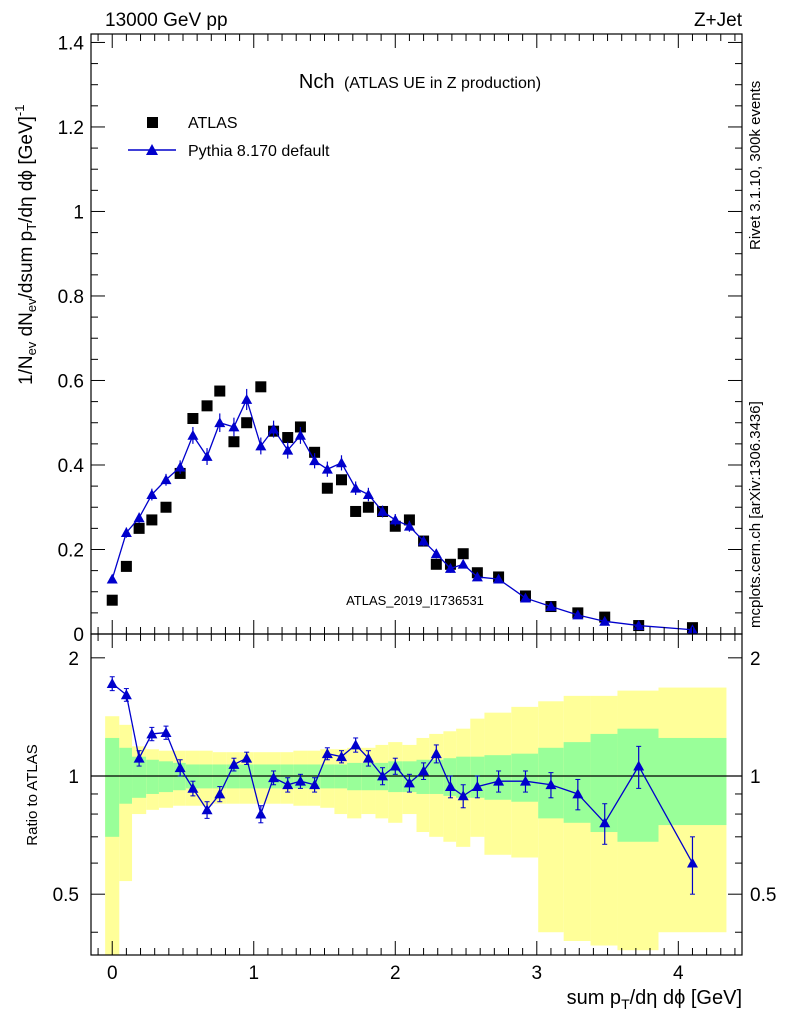 The width and height of the screenshot is (786, 1024). What do you see at coordinates (654, 999) in the screenshot?
I see `x-axis-label: sum pT/dη dϕ [GeV]` at bounding box center [654, 999].